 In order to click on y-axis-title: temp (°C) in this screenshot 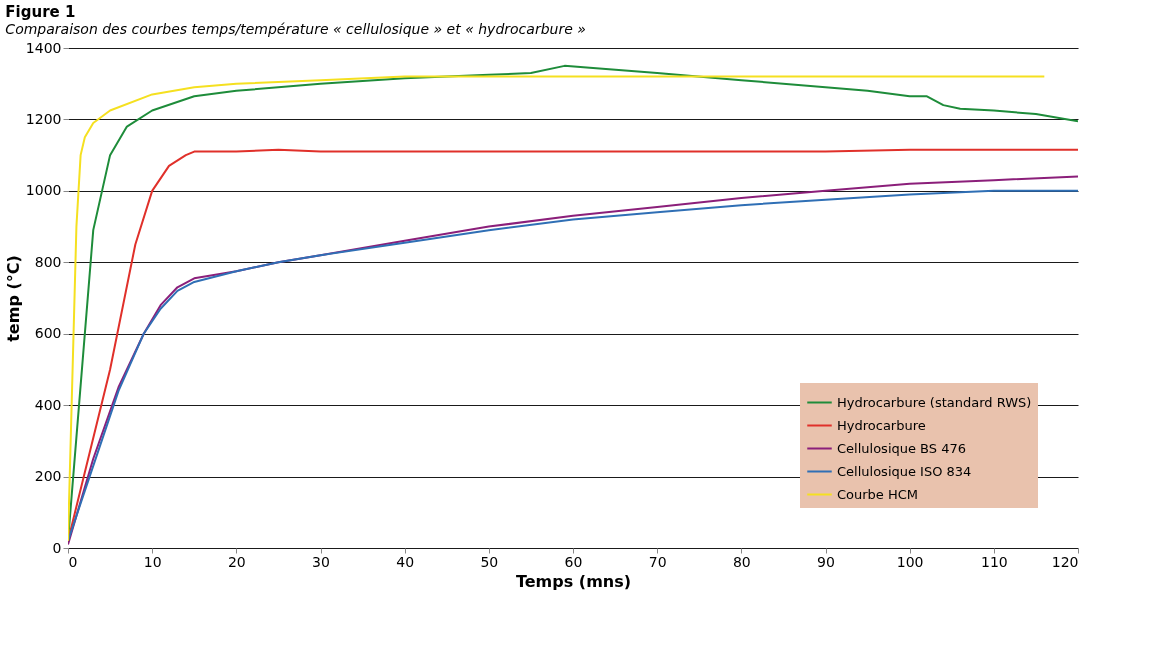, I will do `click(13, 298)`.